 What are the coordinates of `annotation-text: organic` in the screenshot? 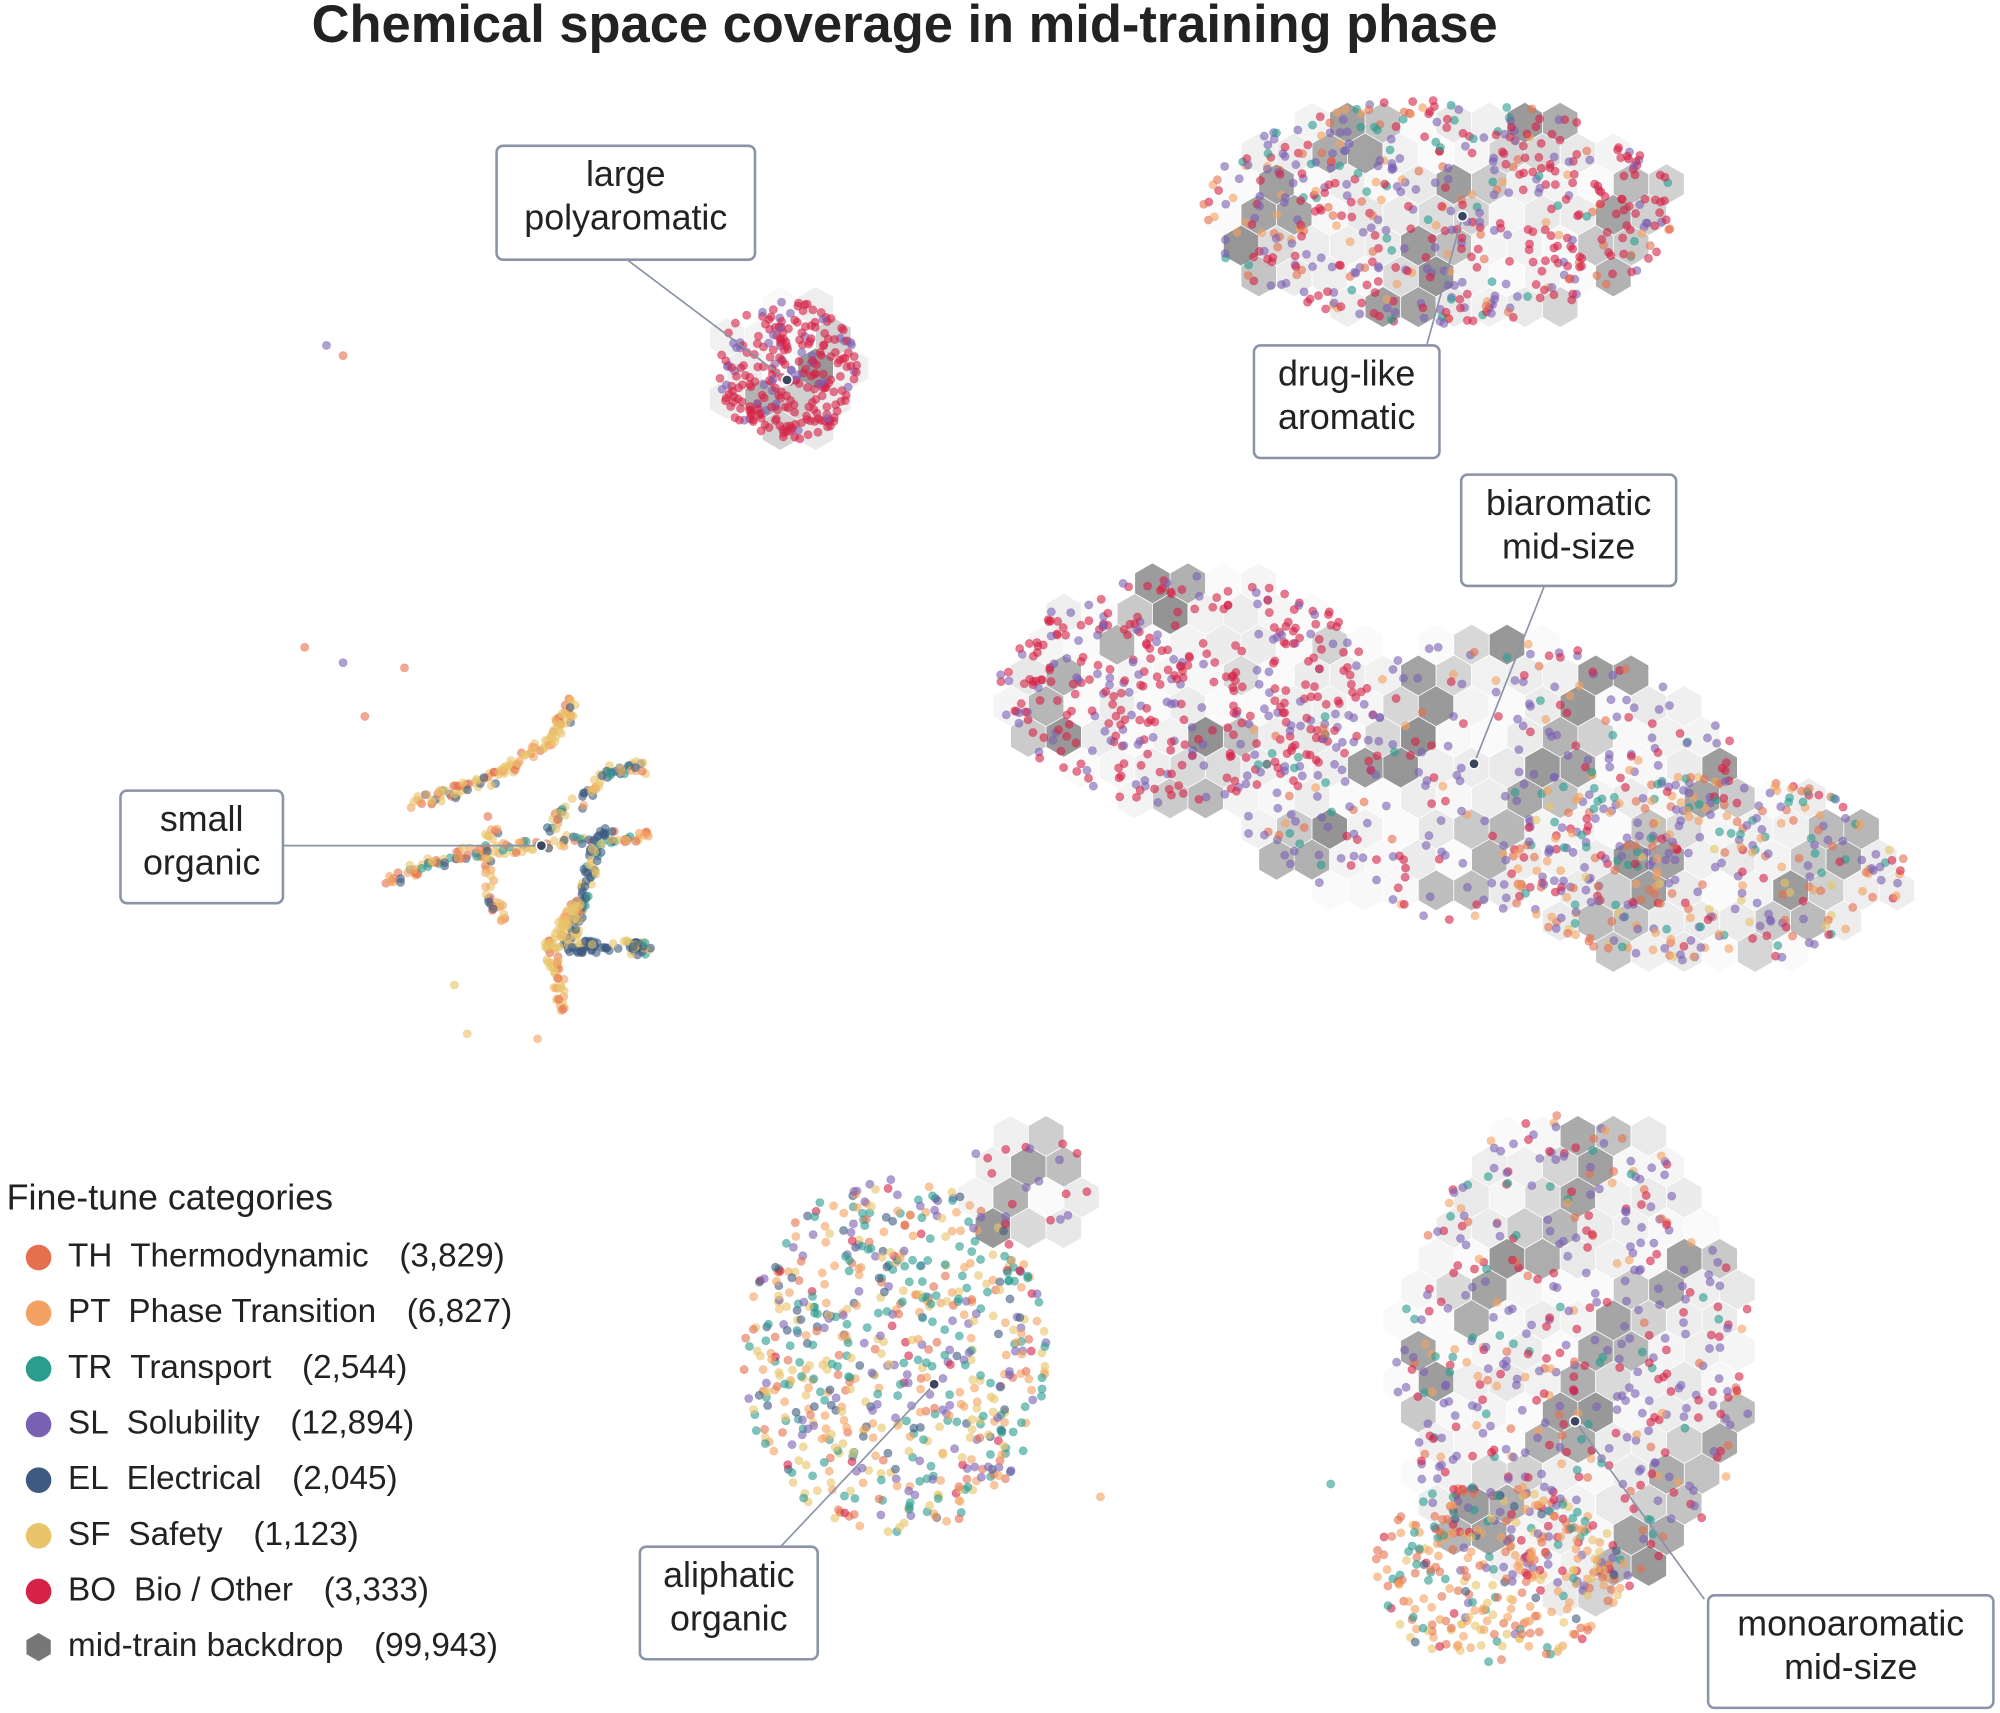 It's located at (728, 1618).